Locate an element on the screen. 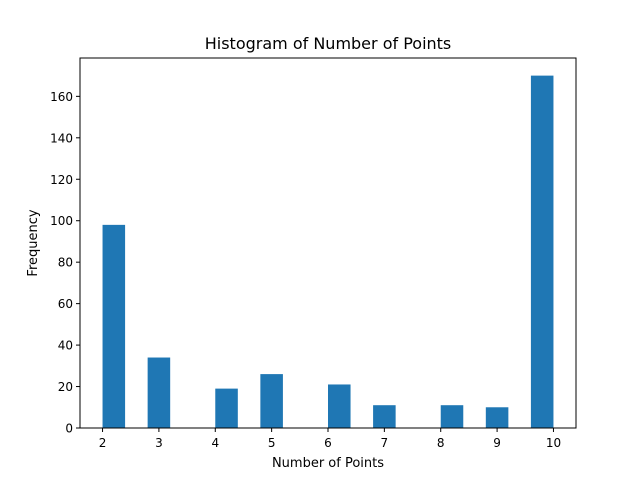 This screenshot has height=480, width=640. y-ticks-group: 0 20 40 60 80 100 120 140 160 is located at coordinates (65, 263).